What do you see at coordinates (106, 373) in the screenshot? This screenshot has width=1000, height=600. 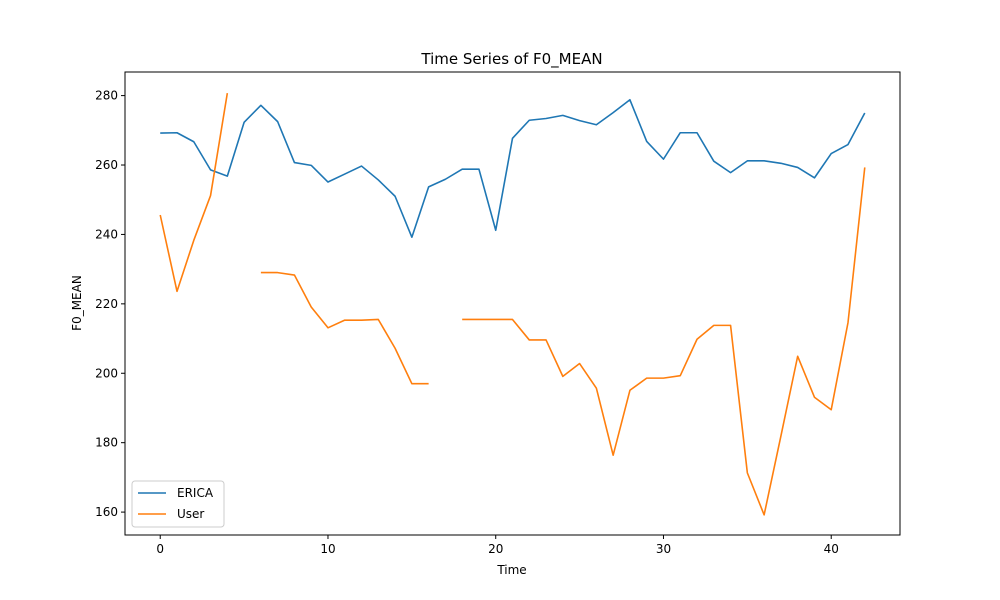 I see `y-tick-label: 200` at bounding box center [106, 373].